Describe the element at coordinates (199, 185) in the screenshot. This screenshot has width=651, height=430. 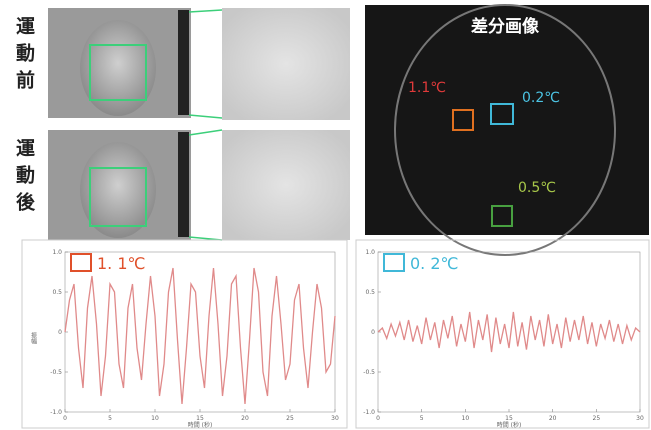
I see `after-row` at that location.